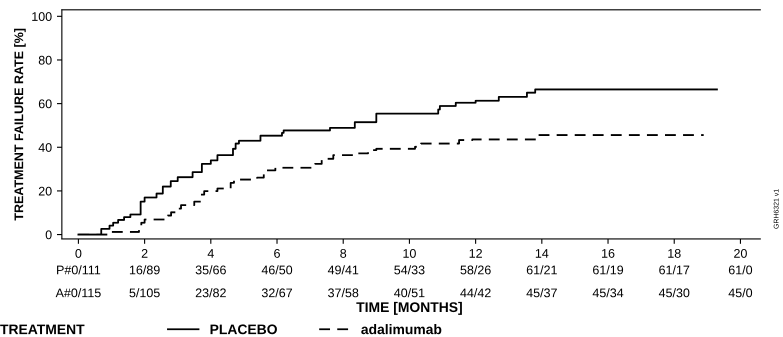 The height and width of the screenshot is (337, 783). I want to click on x-tick-label: 20, so click(740, 253).